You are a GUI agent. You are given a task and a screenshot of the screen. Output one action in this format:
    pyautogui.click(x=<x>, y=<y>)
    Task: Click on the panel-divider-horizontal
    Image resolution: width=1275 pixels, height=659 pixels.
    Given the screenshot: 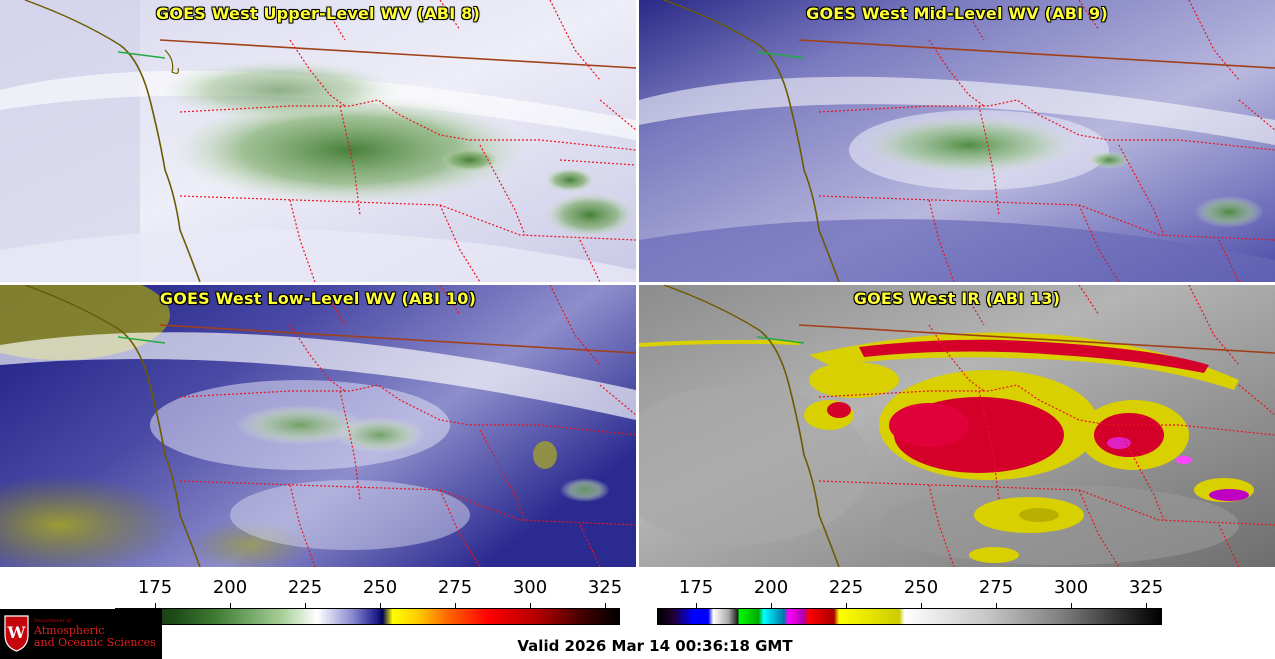 What is the action you would take?
    pyautogui.click(x=637, y=283)
    